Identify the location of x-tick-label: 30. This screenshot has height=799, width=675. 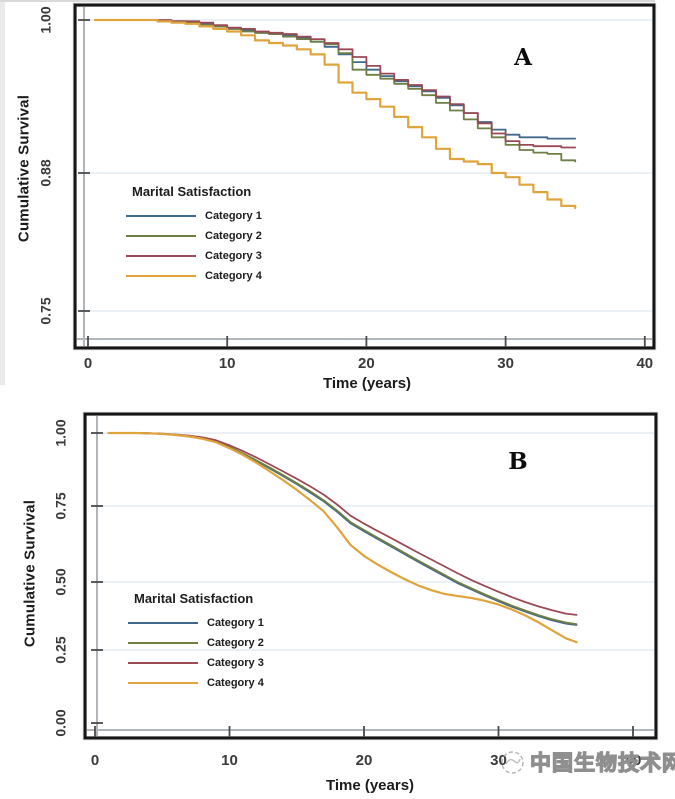
(505, 363).